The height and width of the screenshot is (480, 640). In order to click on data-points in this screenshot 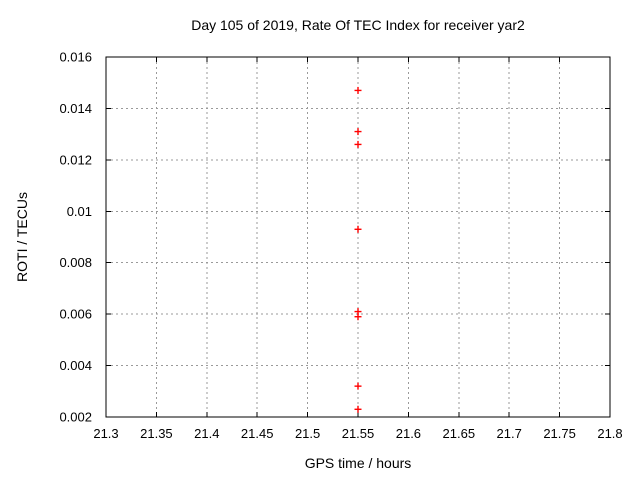, I will do `click(358, 249)`.